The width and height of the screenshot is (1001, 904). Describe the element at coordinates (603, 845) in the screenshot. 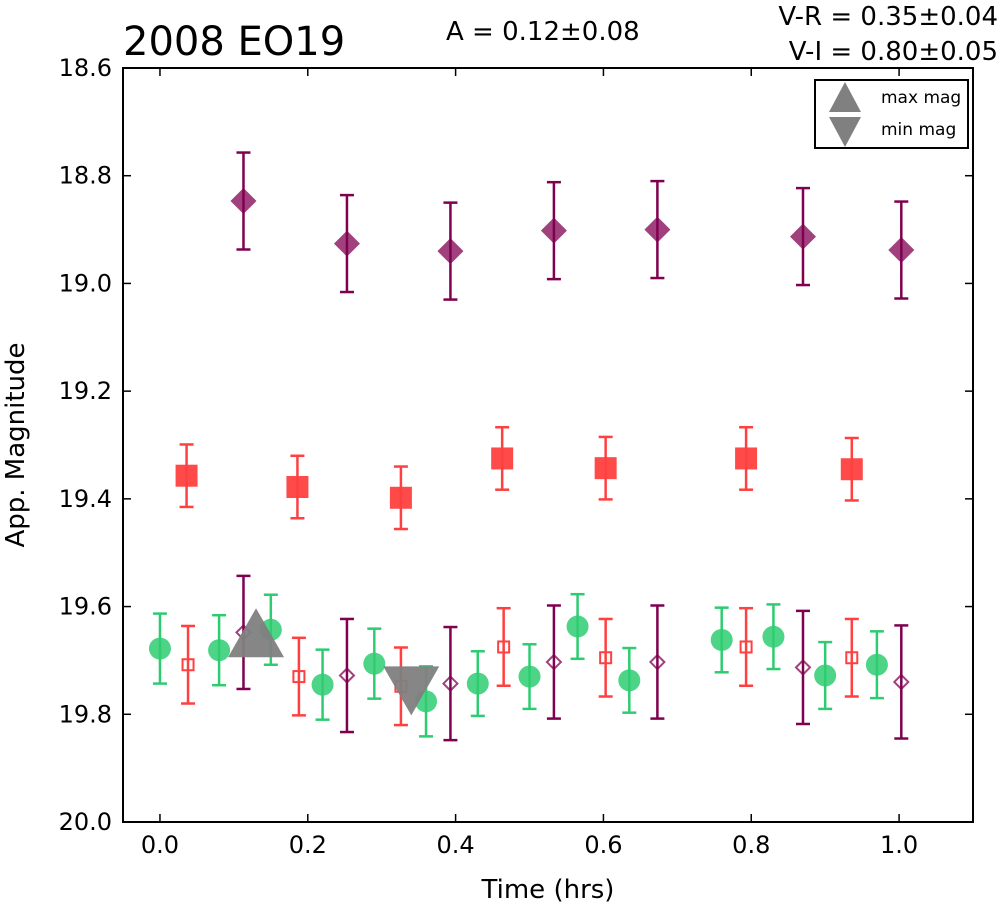

I see `x-tick-label: 0.6` at that location.